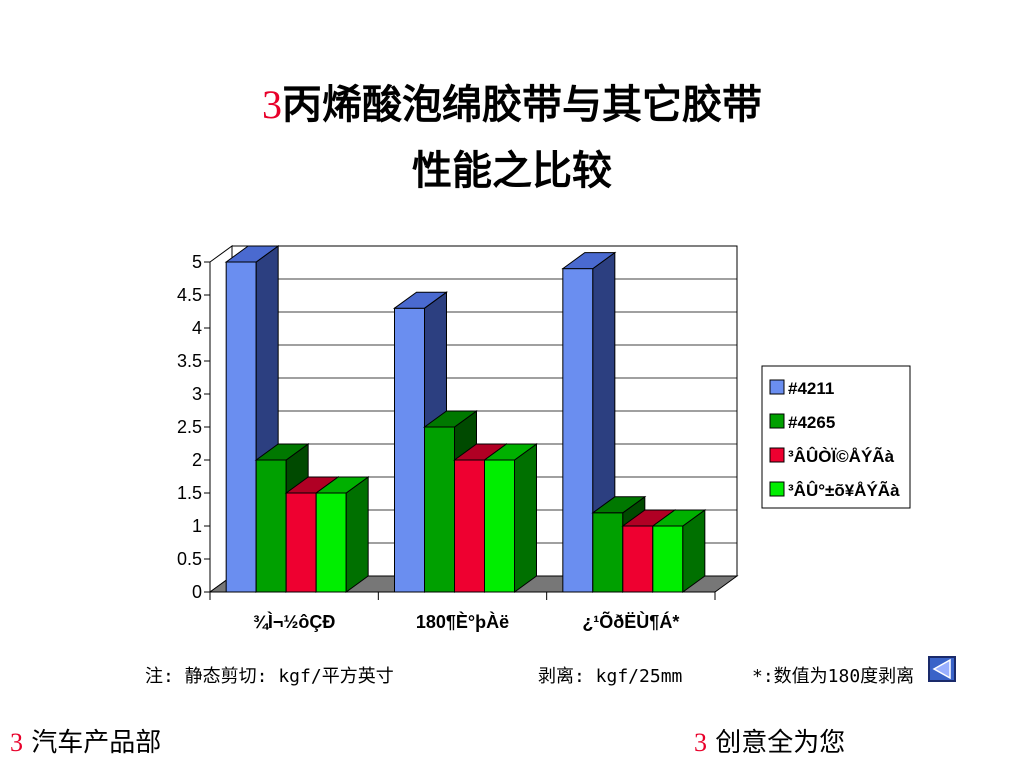  I want to click on footer-right: 3 创意全为您, so click(769, 740).